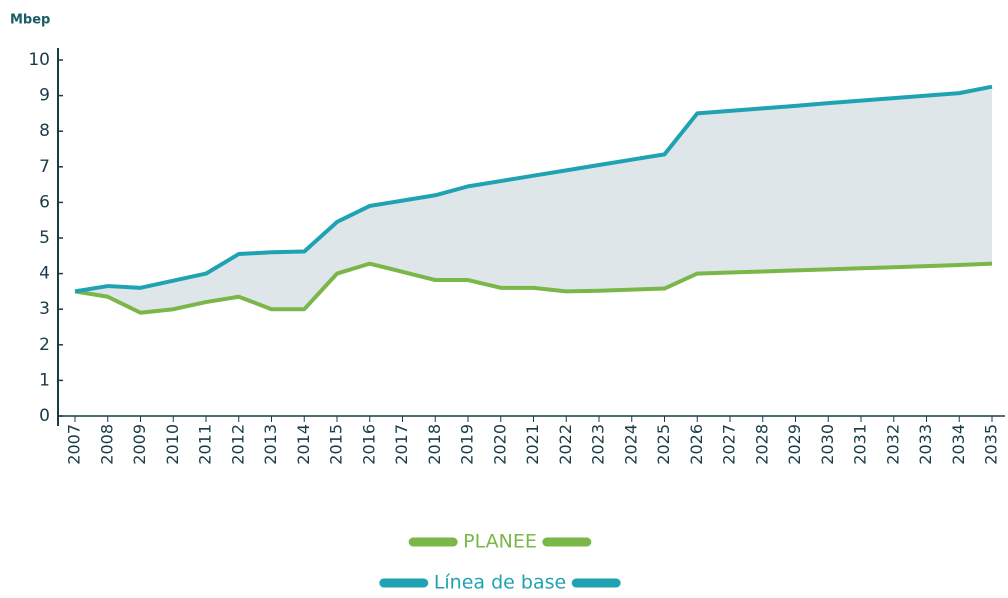 This screenshot has height=598, width=1008. Describe the element at coordinates (500, 583) in the screenshot. I see `legend-label: Línea de base` at that location.